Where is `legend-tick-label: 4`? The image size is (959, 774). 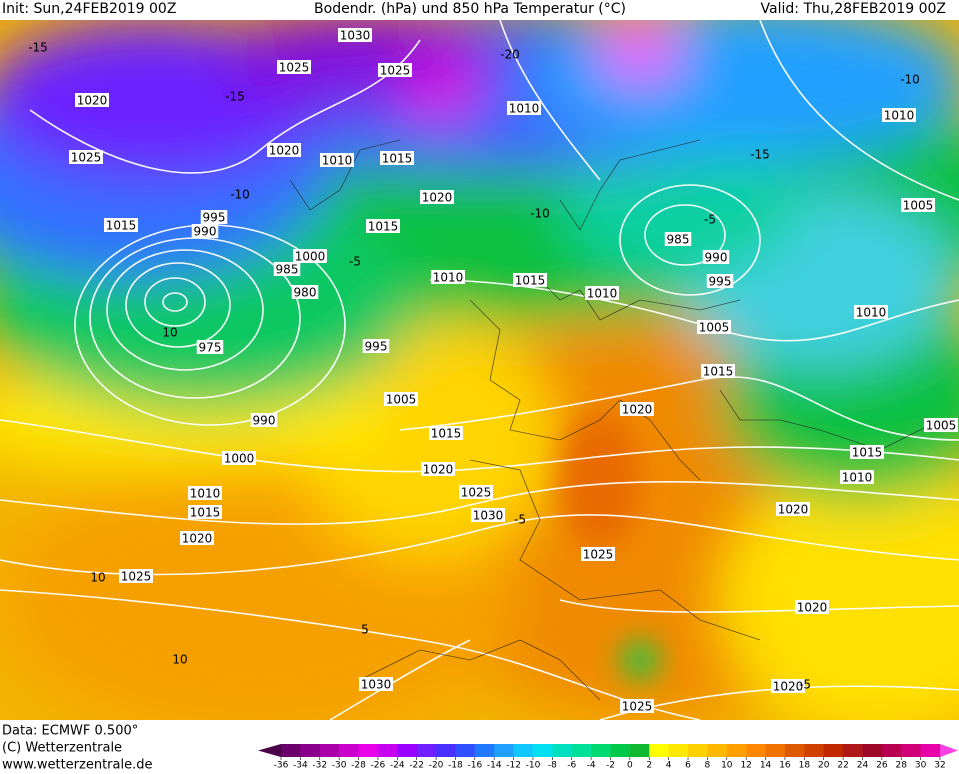
legend-tick-label: 4 is located at coordinates (669, 766).